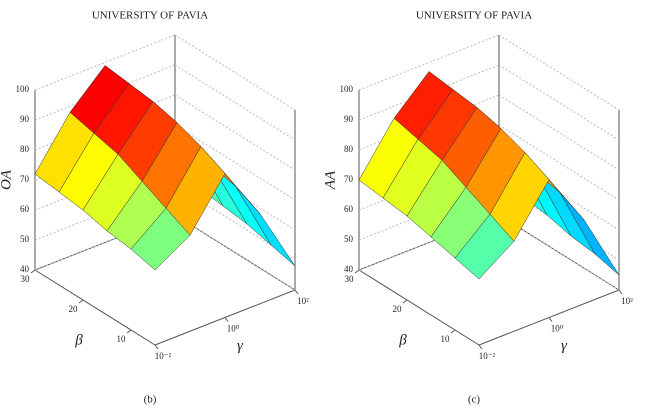  Describe the element at coordinates (7, 179) in the screenshot. I see `z-axis-label: OA` at that location.